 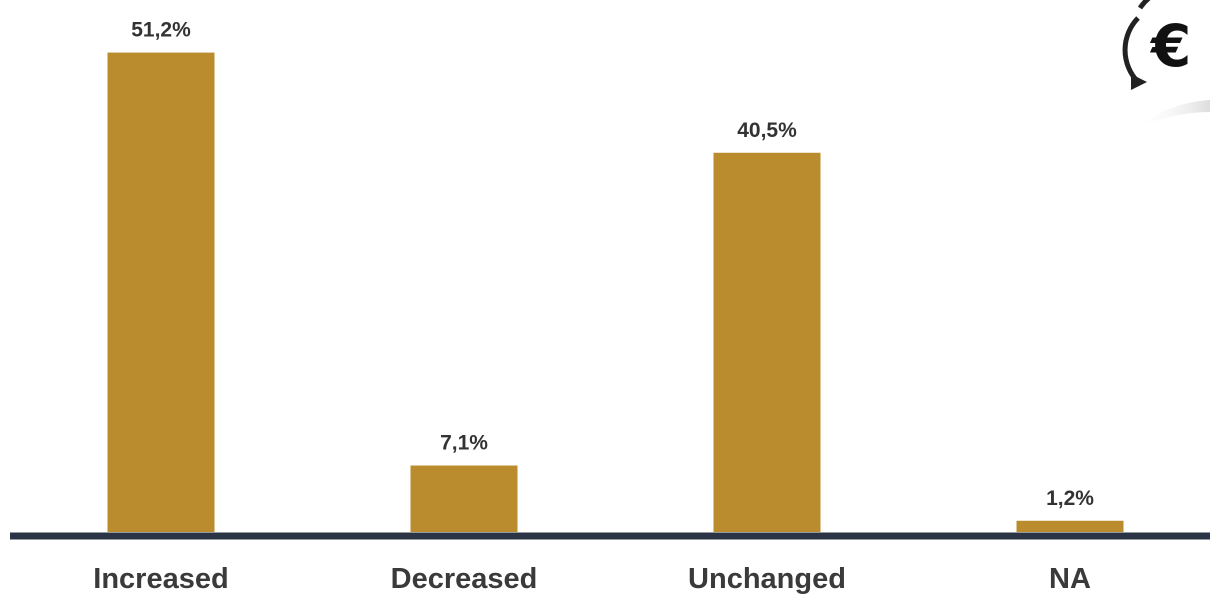 I want to click on euro-glyph: €, so click(x=1170, y=46).